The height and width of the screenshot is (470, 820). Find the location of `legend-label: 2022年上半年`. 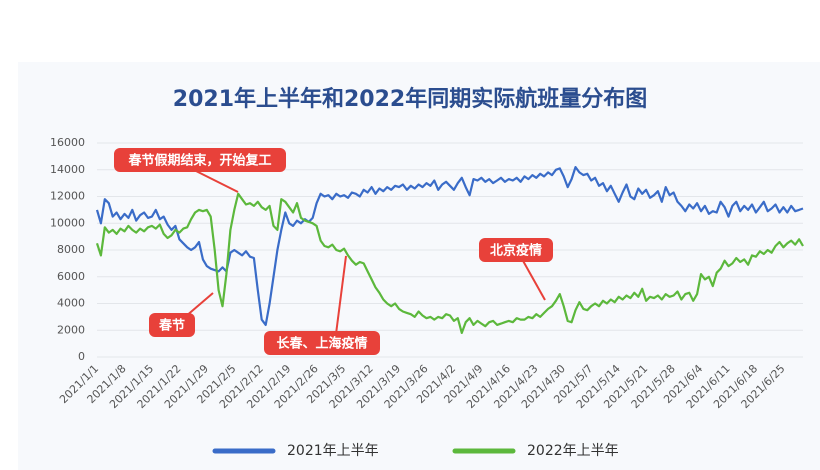

legend-label: 2022年上半年 is located at coordinates (573, 451).